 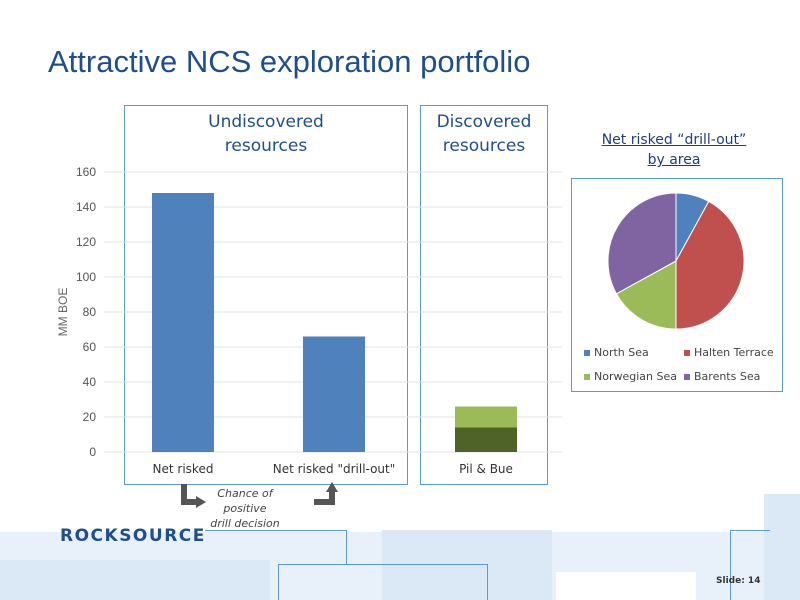 What do you see at coordinates (245, 523) in the screenshot?
I see `chance-line-2: drill decision` at bounding box center [245, 523].